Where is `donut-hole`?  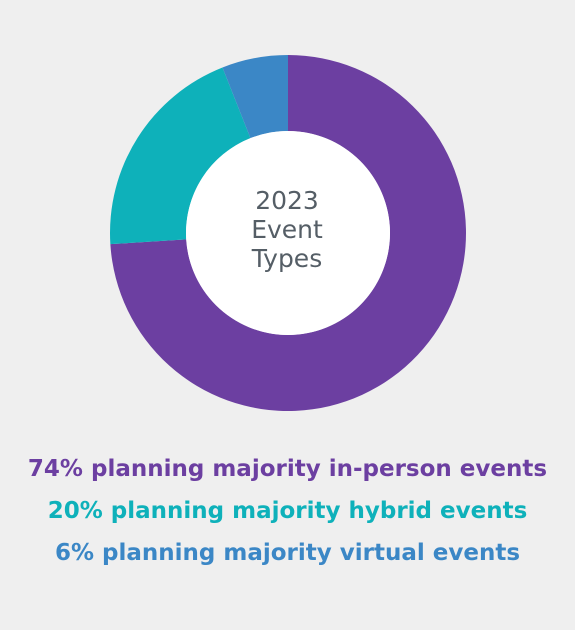 donut-hole is located at coordinates (288, 233).